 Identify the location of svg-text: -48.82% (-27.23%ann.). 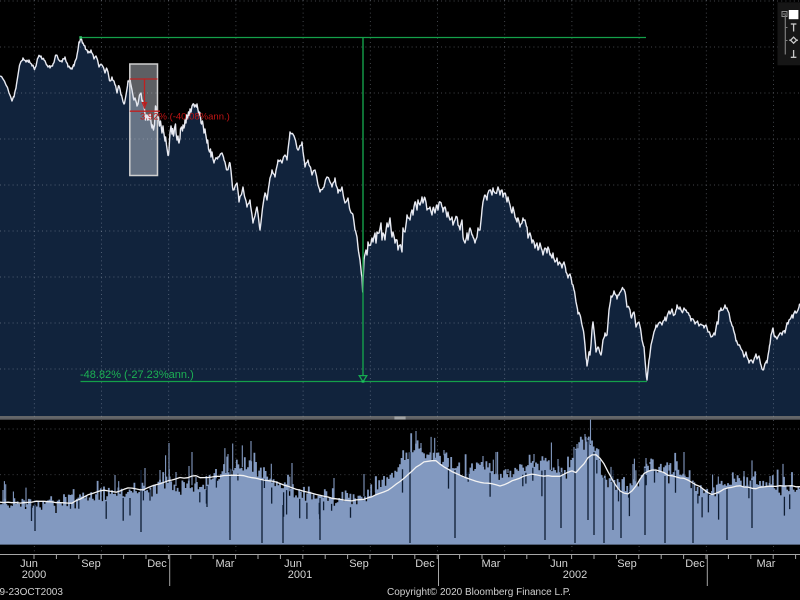
(137, 375).